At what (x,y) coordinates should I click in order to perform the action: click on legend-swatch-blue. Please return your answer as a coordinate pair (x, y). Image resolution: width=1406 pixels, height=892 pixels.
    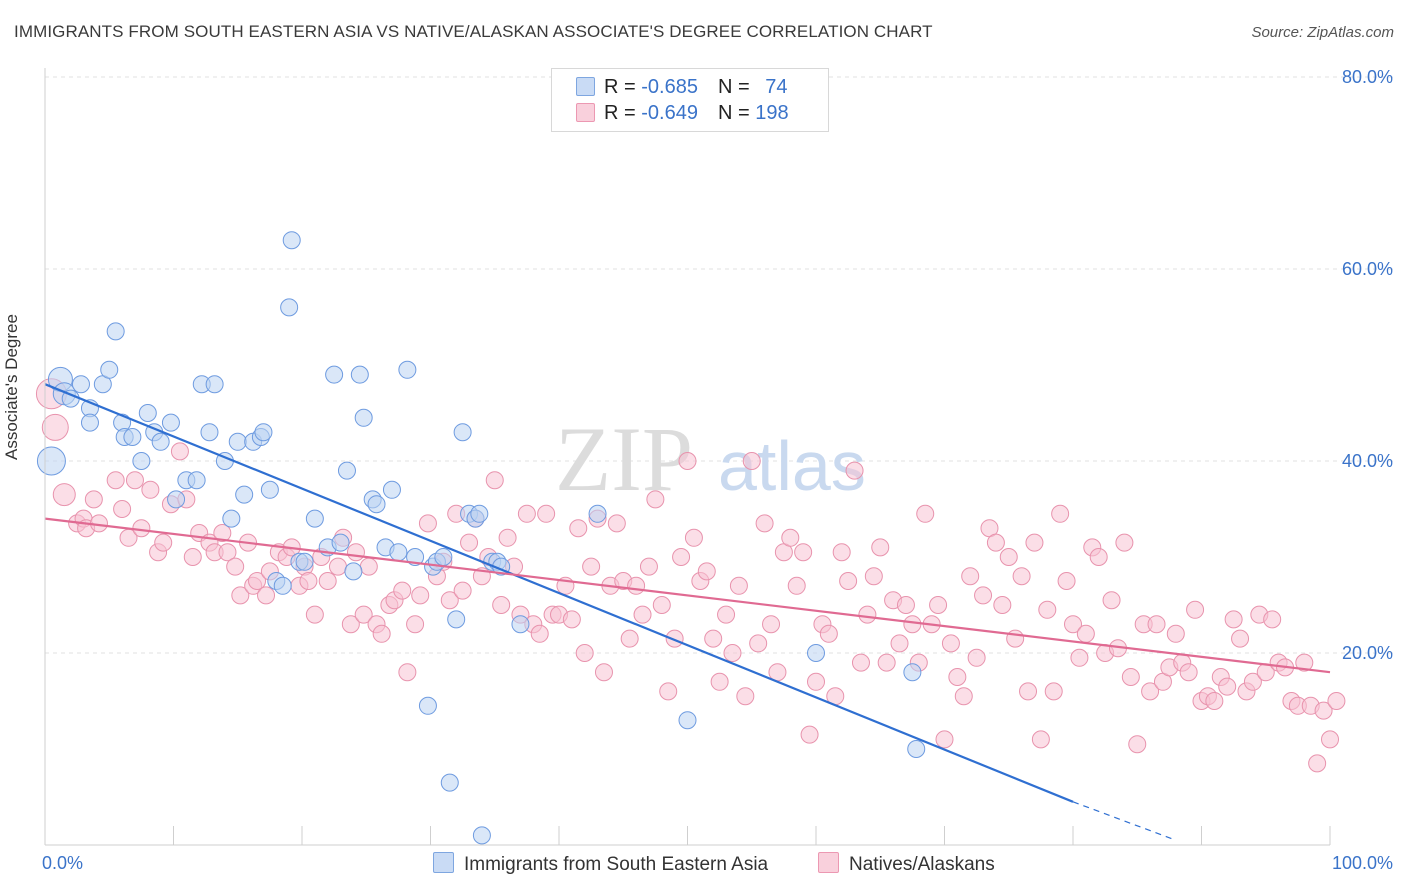
    Looking at the image, I should click on (585, 86).